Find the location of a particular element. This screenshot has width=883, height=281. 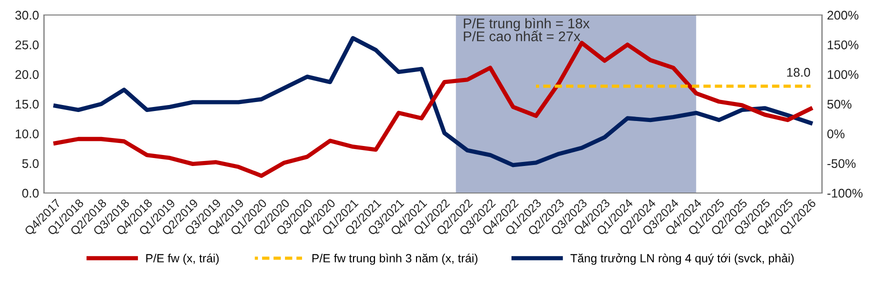

y2-tick-label: 50% is located at coordinates (839, 104).